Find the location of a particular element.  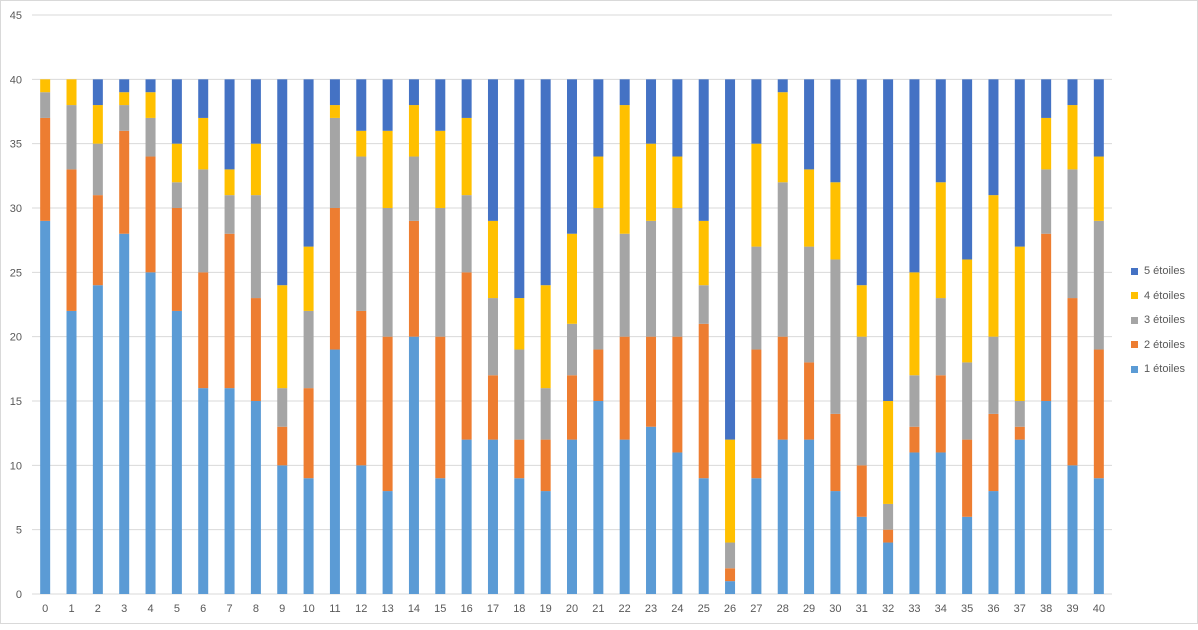

x-tick-label: 23 is located at coordinates (651, 609).